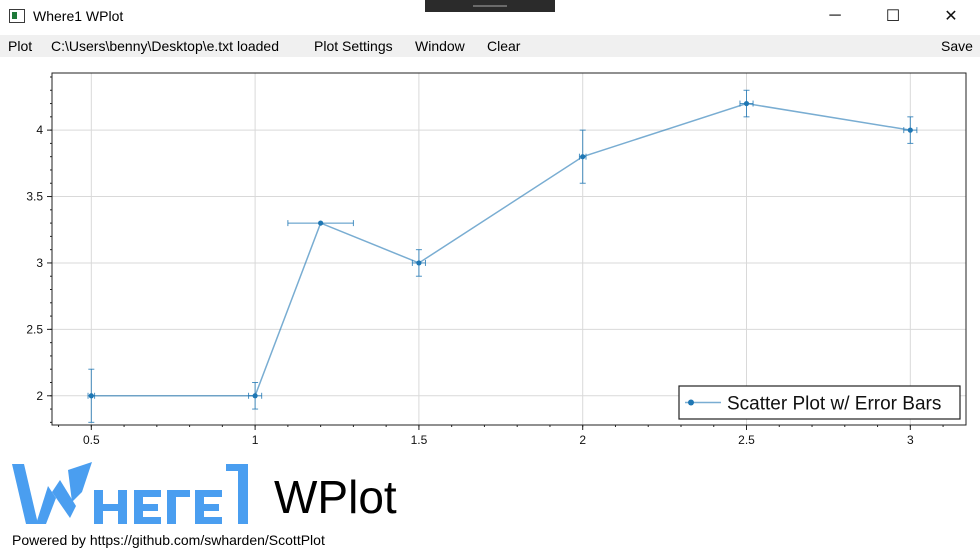  I want to click on minimize-icon: ─, so click(835, 15).